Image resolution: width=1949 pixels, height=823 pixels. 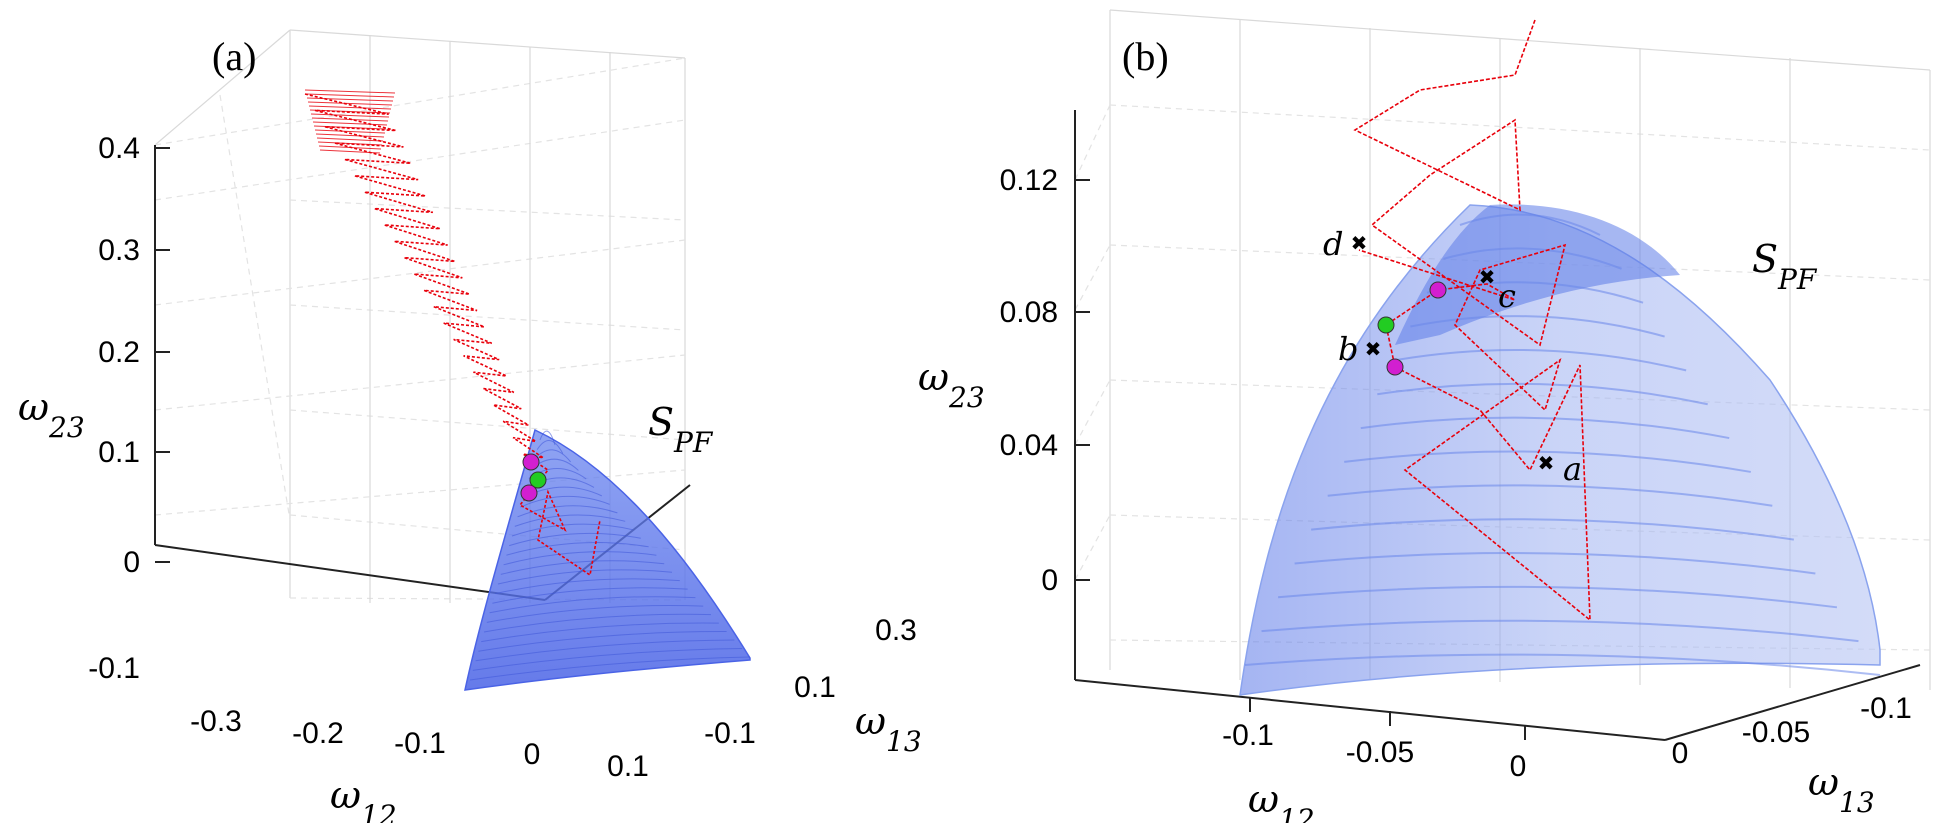 What do you see at coordinates (119, 148) in the screenshot?
I see `panel-a-z-tick-label: 0.4` at bounding box center [119, 148].